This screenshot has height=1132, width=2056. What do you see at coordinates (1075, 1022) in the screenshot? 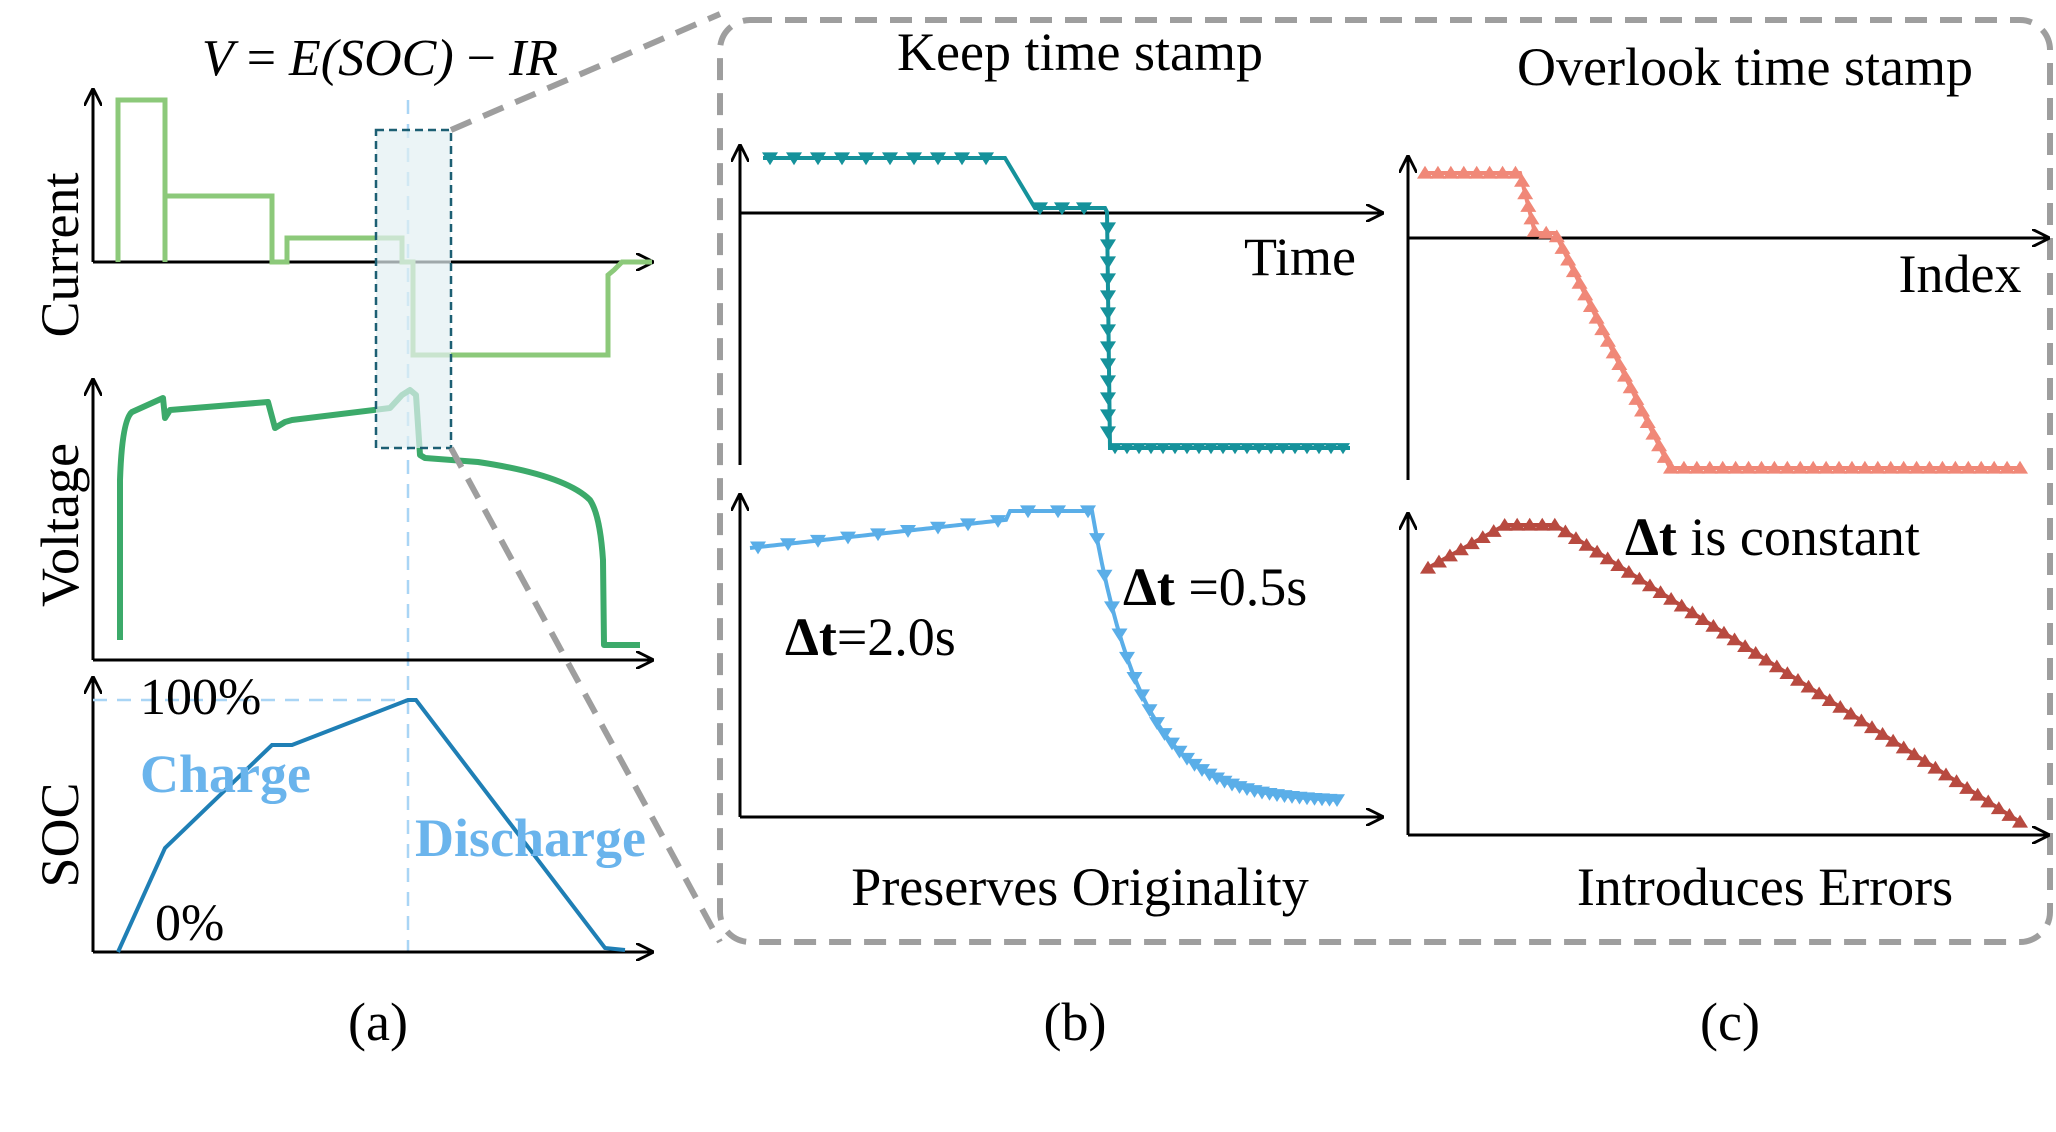
I see `caption-b: (b)` at bounding box center [1075, 1022].